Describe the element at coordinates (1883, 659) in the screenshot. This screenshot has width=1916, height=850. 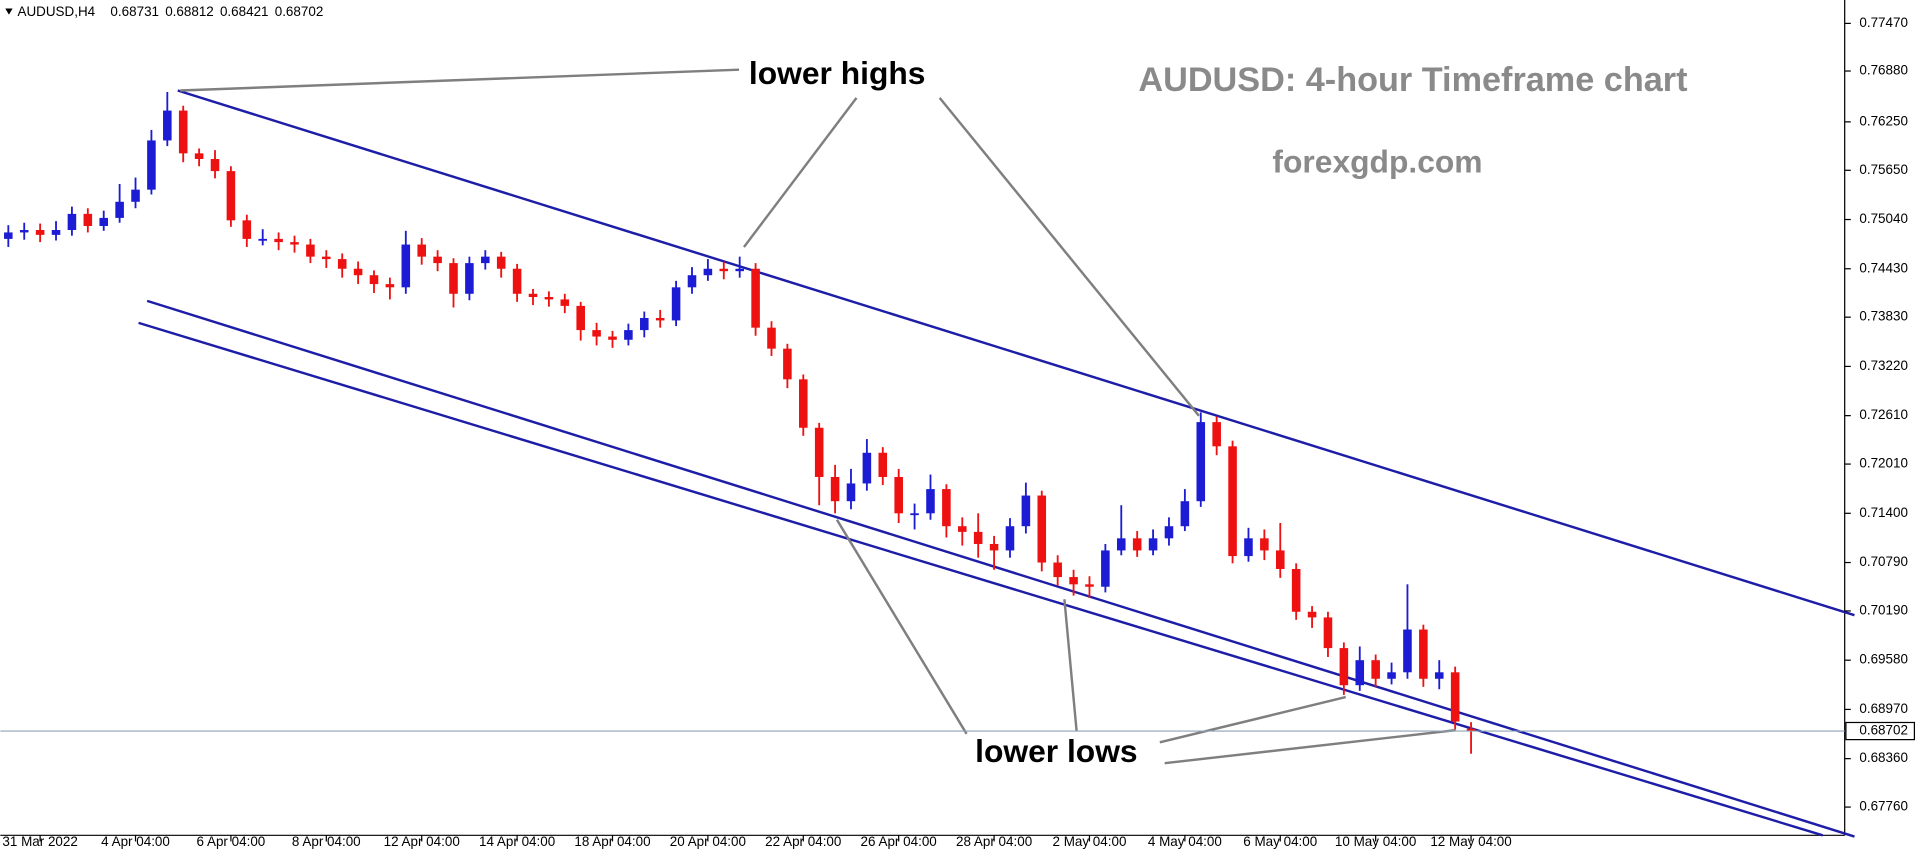
I see `y-tick-label: 0.69580` at that location.